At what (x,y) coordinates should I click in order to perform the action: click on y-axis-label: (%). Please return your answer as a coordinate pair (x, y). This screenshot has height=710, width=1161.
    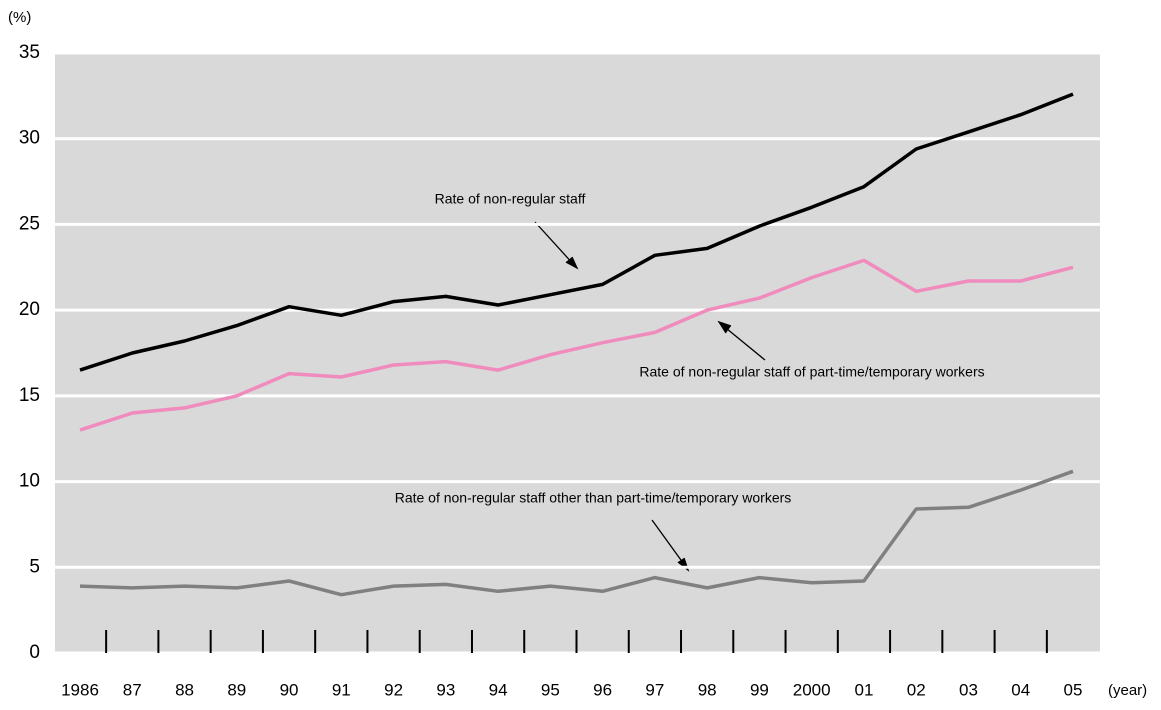
    Looking at the image, I should click on (19, 17).